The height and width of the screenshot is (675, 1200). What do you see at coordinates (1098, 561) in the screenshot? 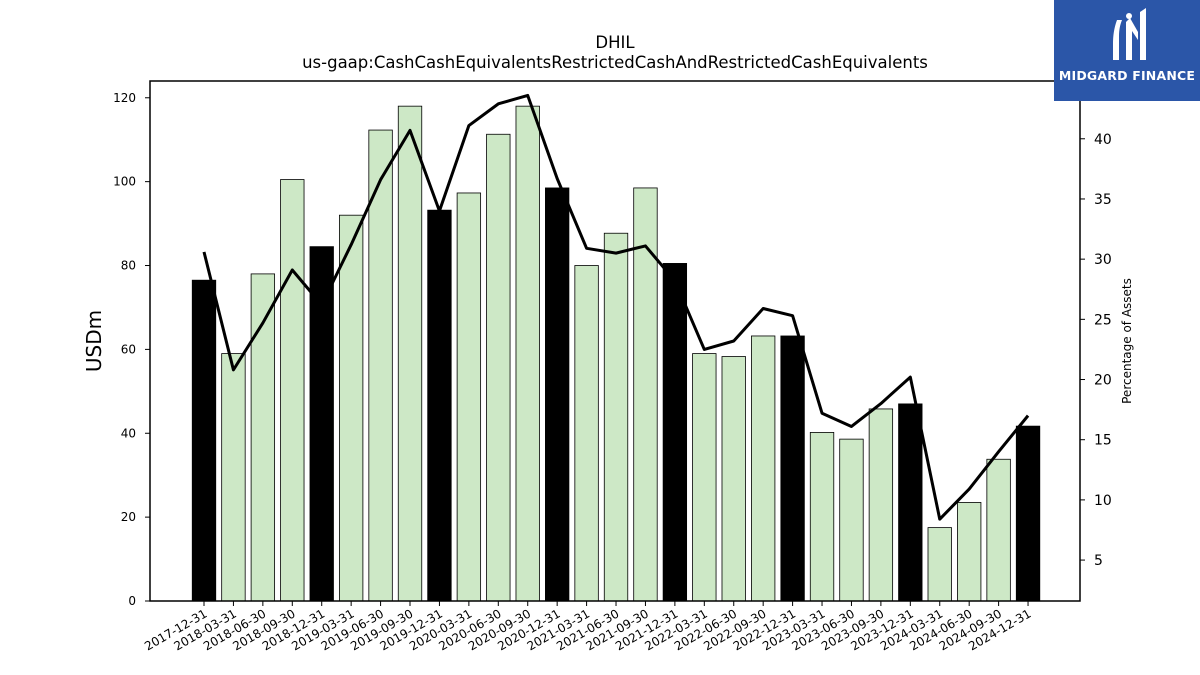
I see `y2-tick-label: 5` at bounding box center [1098, 561].